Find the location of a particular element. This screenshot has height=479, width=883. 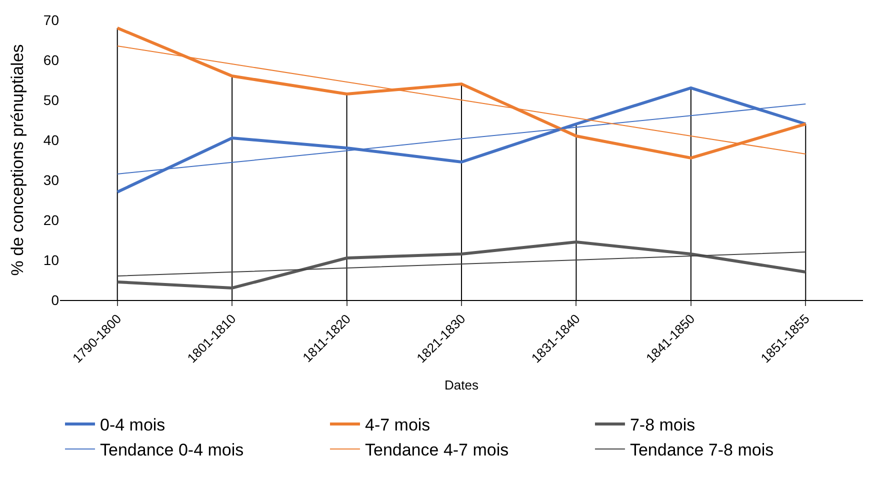

y-tick-label: 40 is located at coordinates (51, 140).